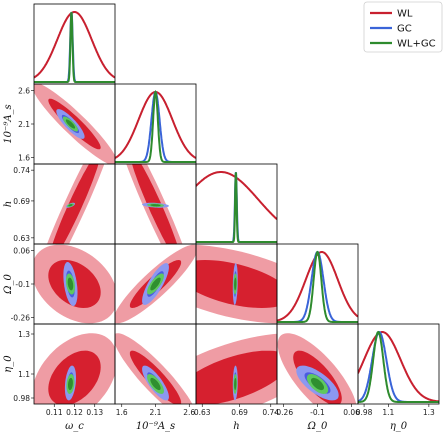  Describe the element at coordinates (74, 412) in the screenshot. I see `x-tick-label: 0.12` at that location.